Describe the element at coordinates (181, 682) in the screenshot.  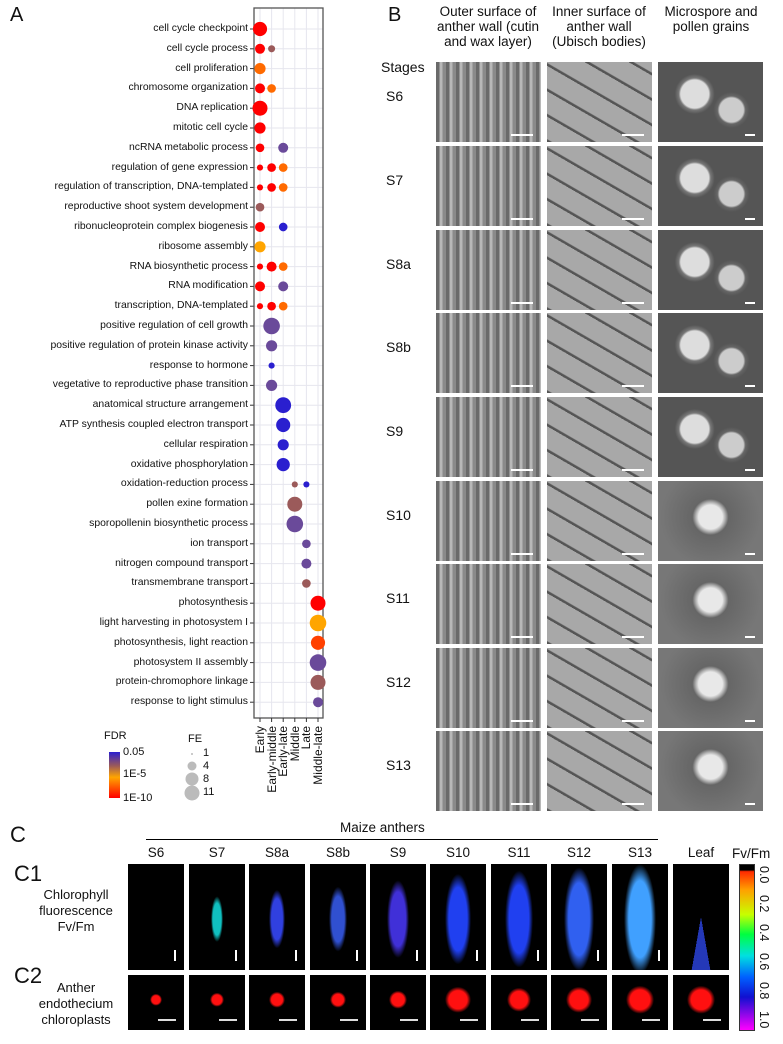
I see `y-tick-label: protein-chromophore linkage` at that location.